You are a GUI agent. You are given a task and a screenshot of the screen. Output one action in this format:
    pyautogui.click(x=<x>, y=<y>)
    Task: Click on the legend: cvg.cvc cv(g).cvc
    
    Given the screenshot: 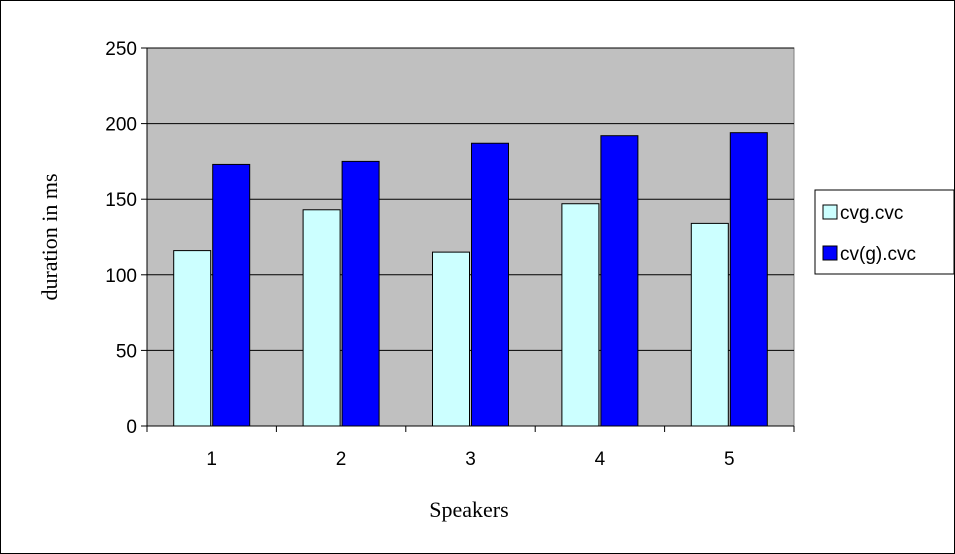 What is the action you would take?
    pyautogui.click(x=884, y=232)
    